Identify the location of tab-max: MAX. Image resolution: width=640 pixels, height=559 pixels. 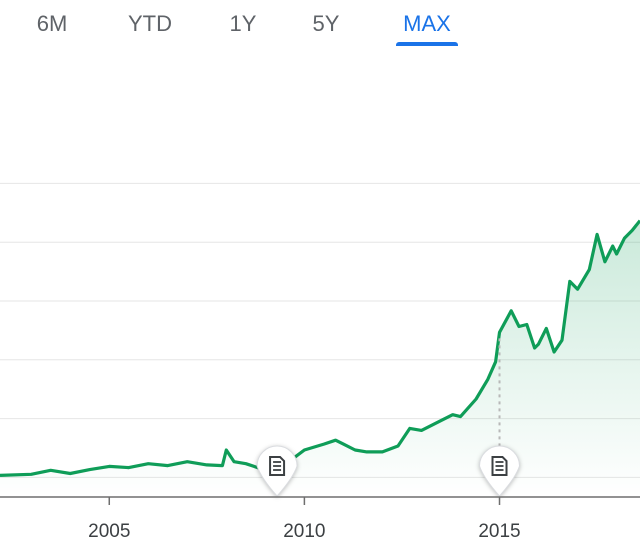
(427, 27).